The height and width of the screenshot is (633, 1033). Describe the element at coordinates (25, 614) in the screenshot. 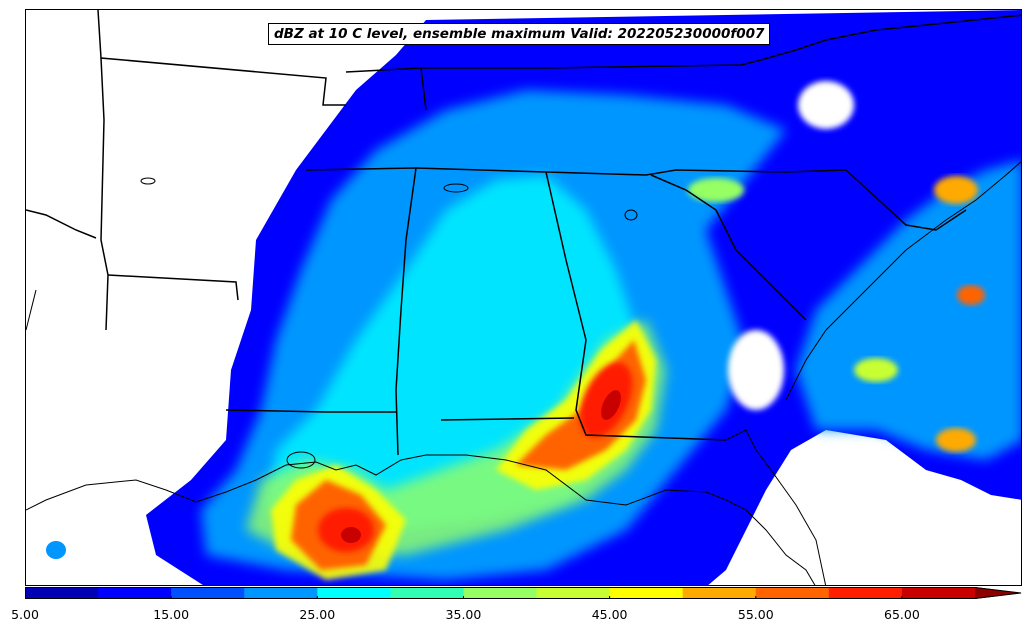

I see `colorbar-tick-label: 5.00` at that location.